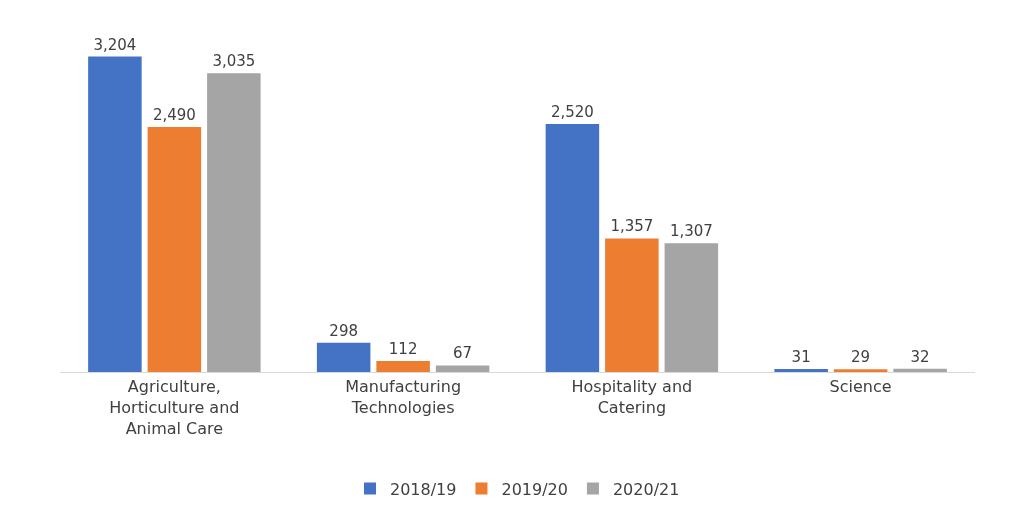 This screenshot has height=517, width=1025. Describe the element at coordinates (423, 489) in the screenshot. I see `legend-label: 2018/19` at that location.